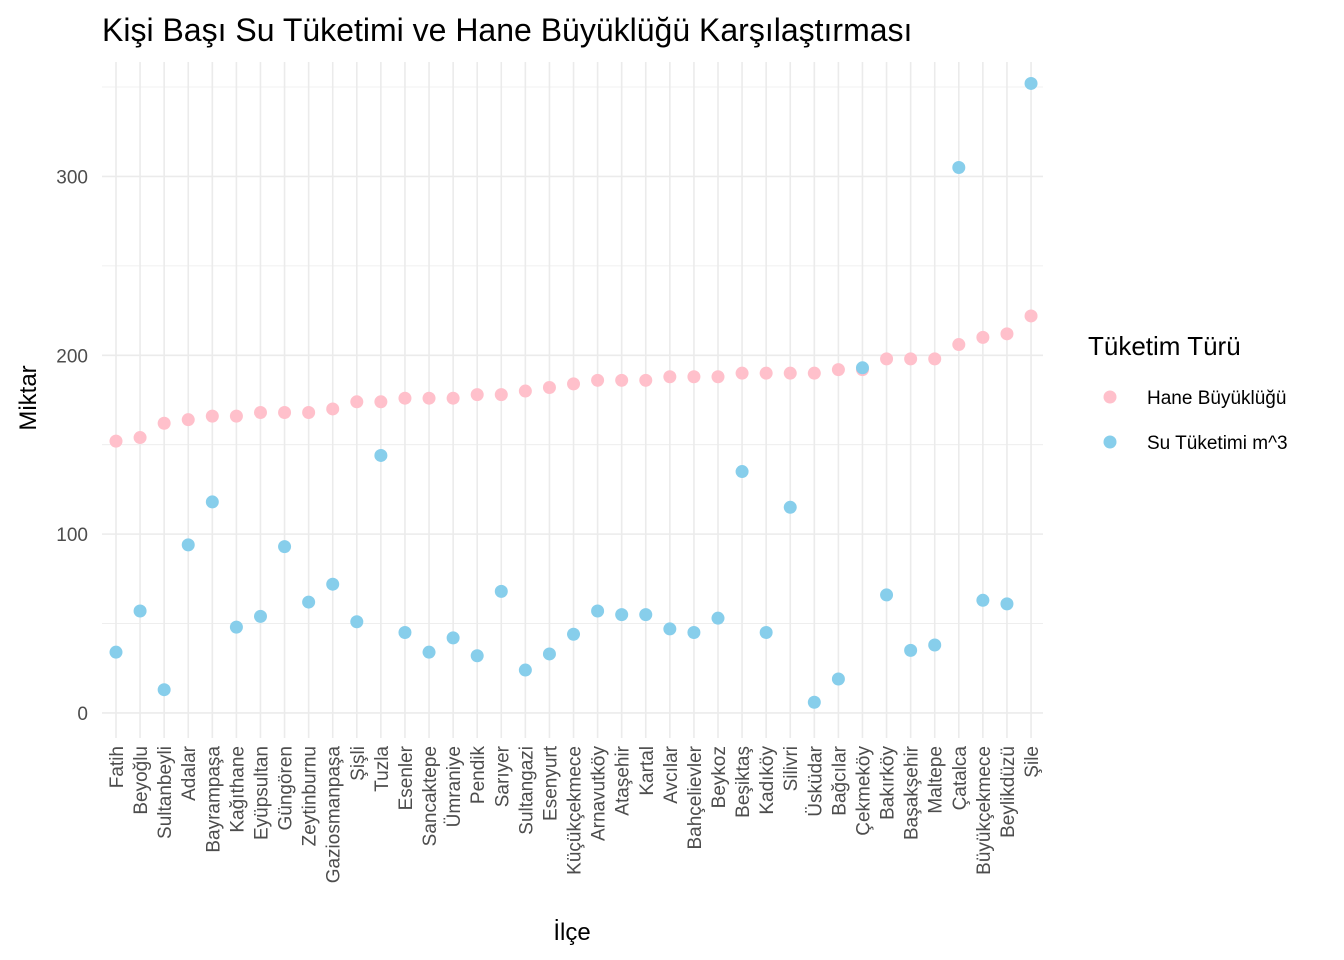  I want to click on y-tick-label: 100, so click(72, 535).